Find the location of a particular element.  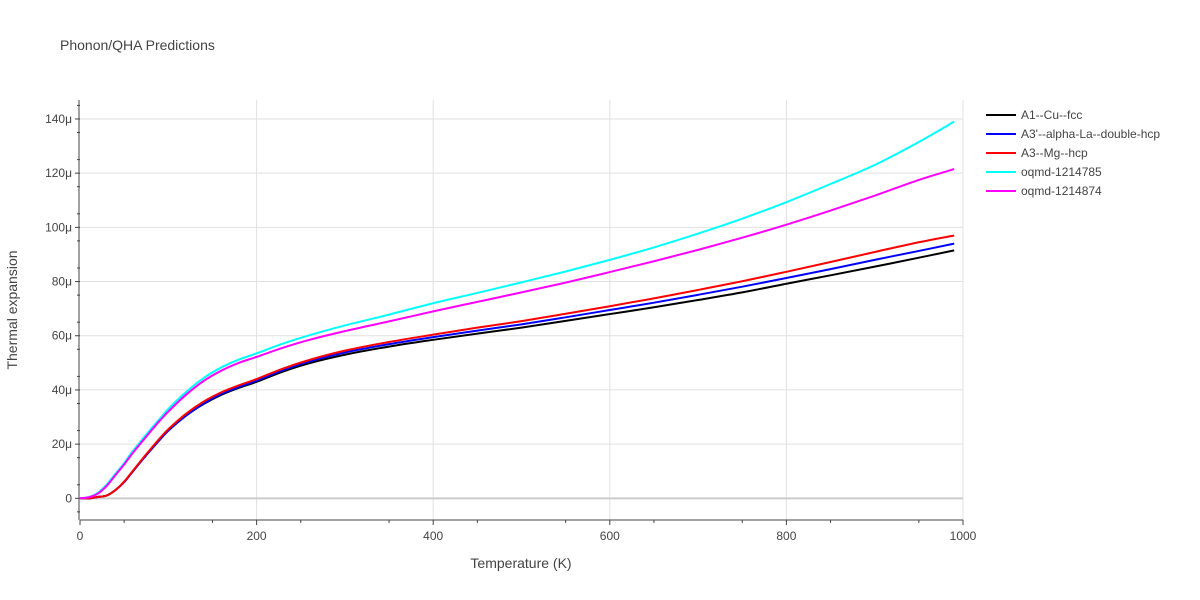

y-tick-label: 120μ is located at coordinates (58, 173).